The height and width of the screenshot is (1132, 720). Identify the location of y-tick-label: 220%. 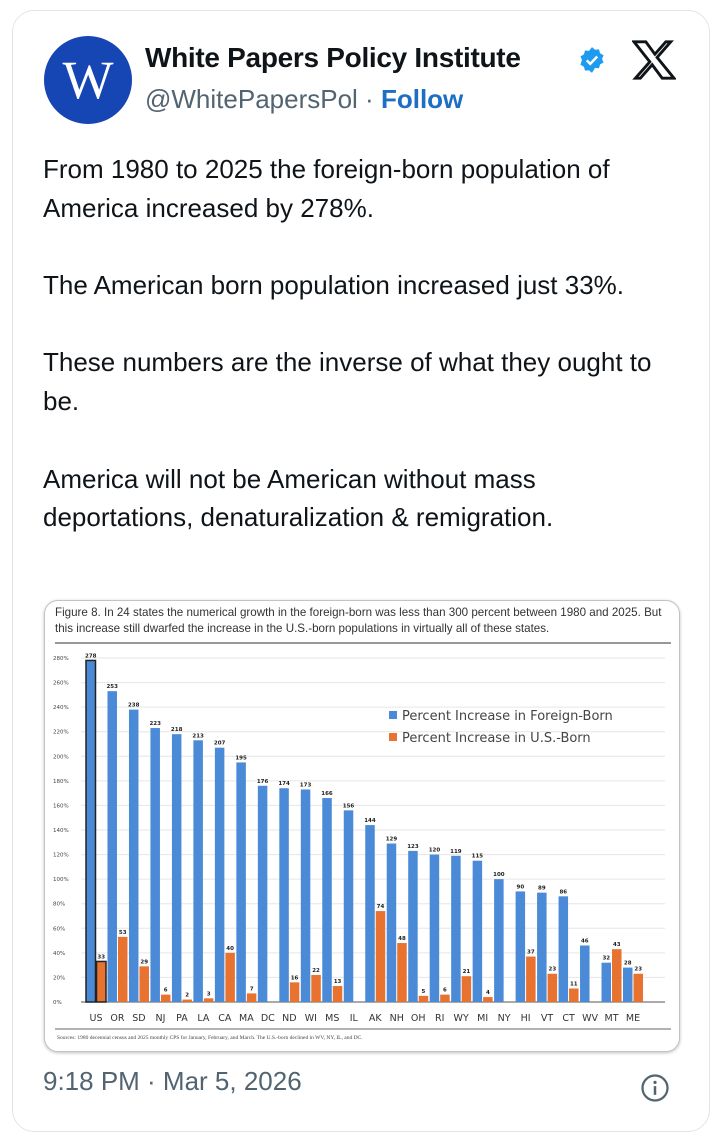
(61, 733).